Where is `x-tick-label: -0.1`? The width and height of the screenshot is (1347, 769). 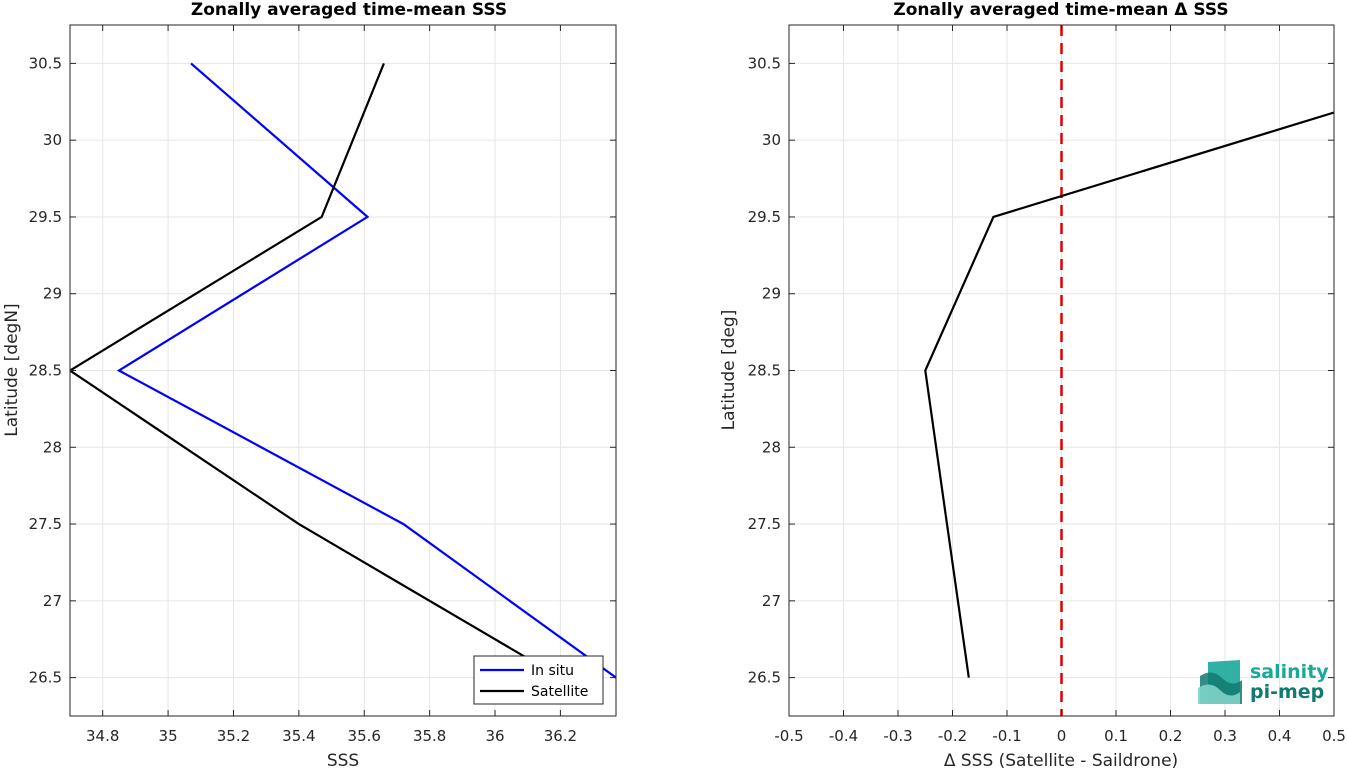
x-tick-label: -0.1 is located at coordinates (1006, 736).